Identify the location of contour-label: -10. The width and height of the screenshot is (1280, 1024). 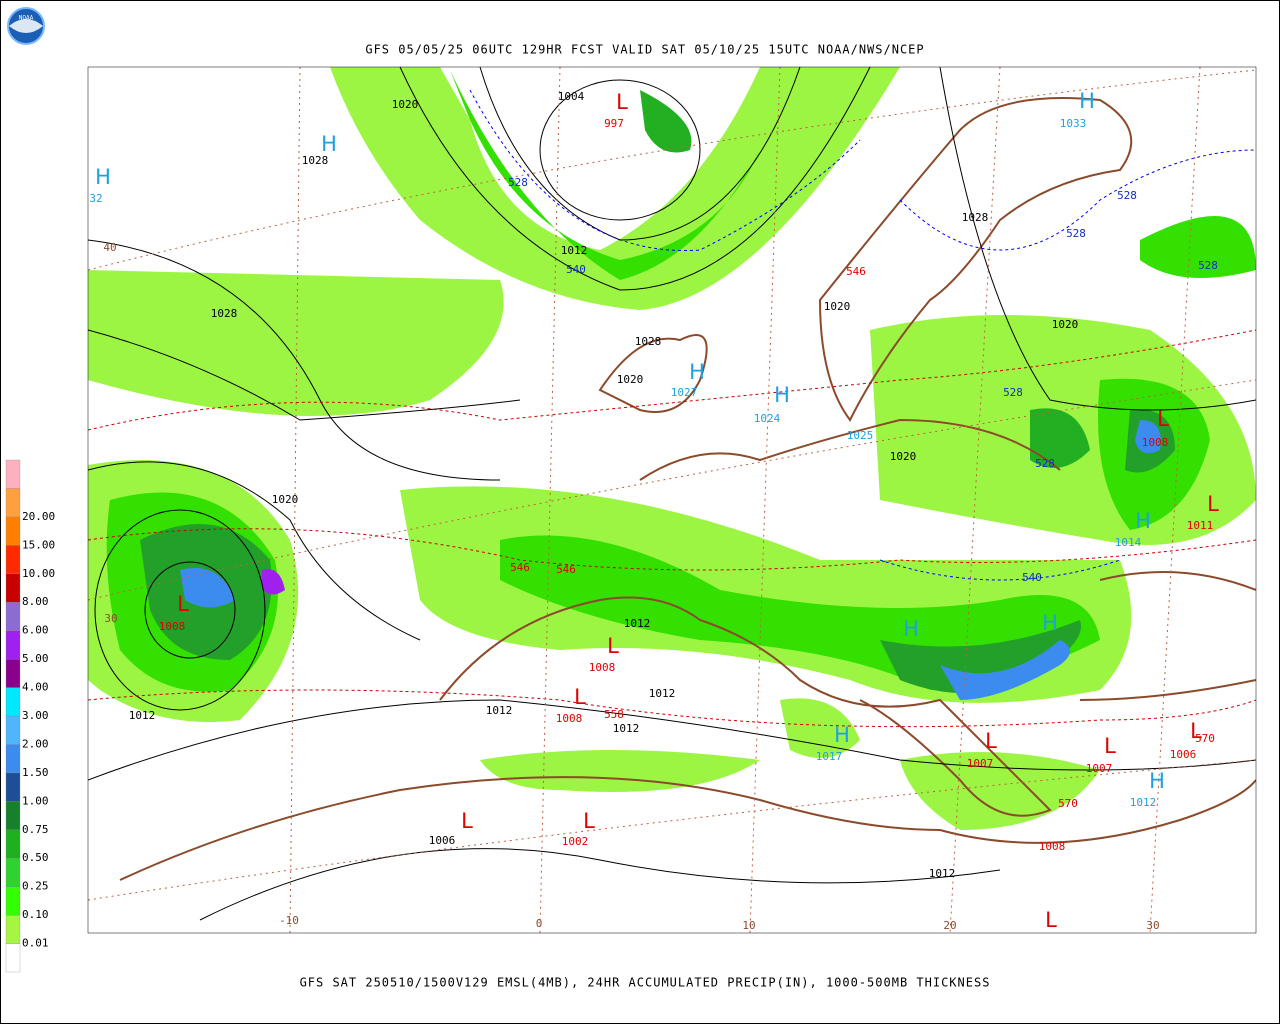
(289, 920).